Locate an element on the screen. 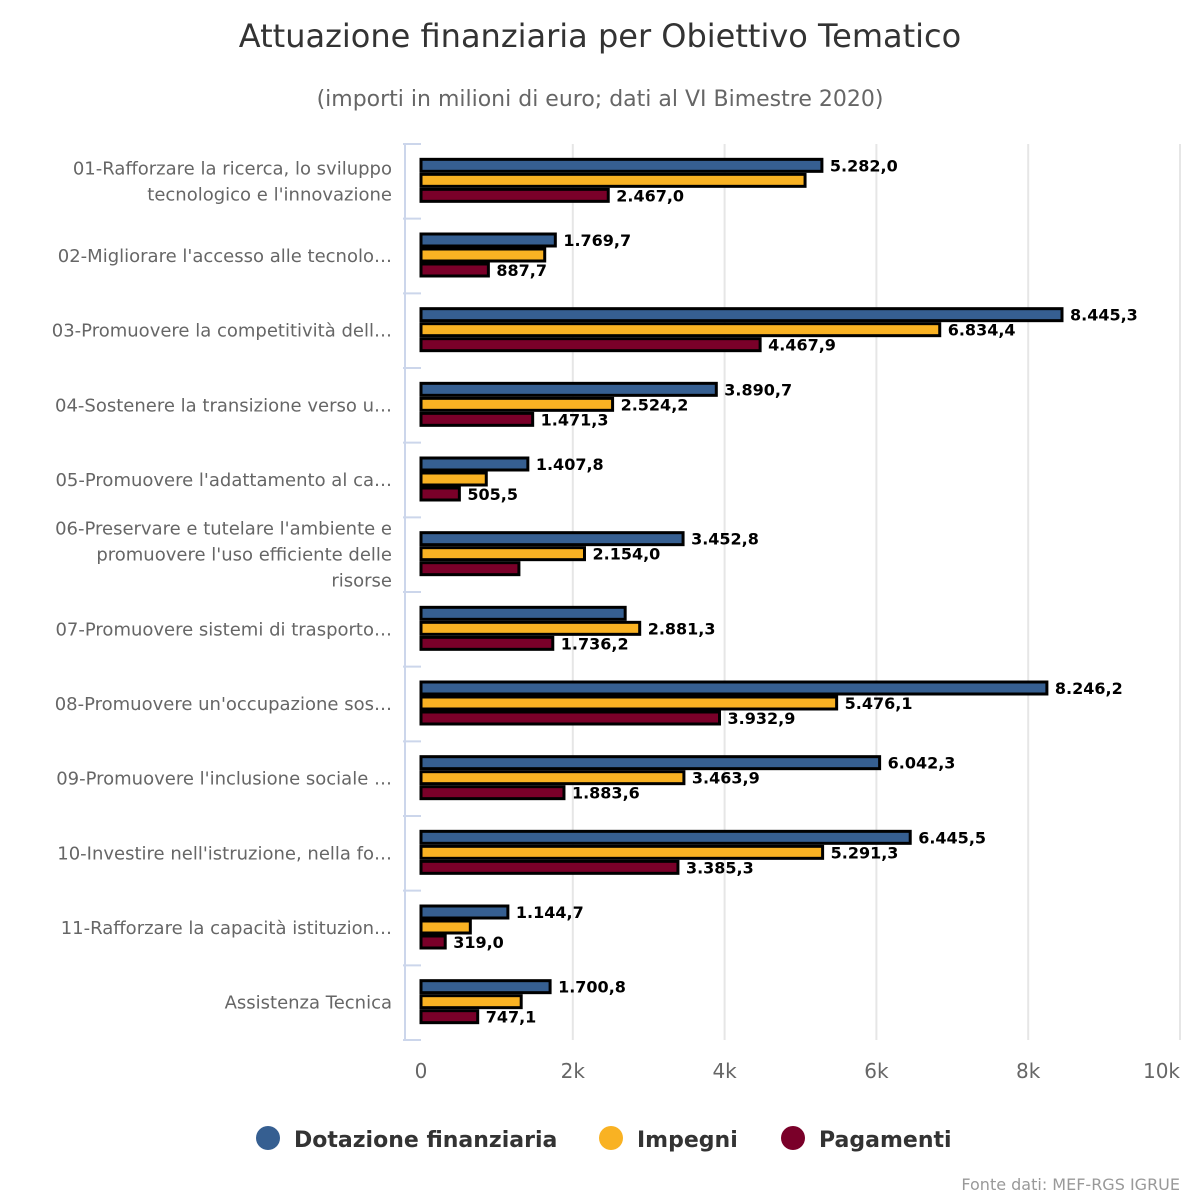 The height and width of the screenshot is (1204, 1200). data-label: 6.834,4 is located at coordinates (982, 330).